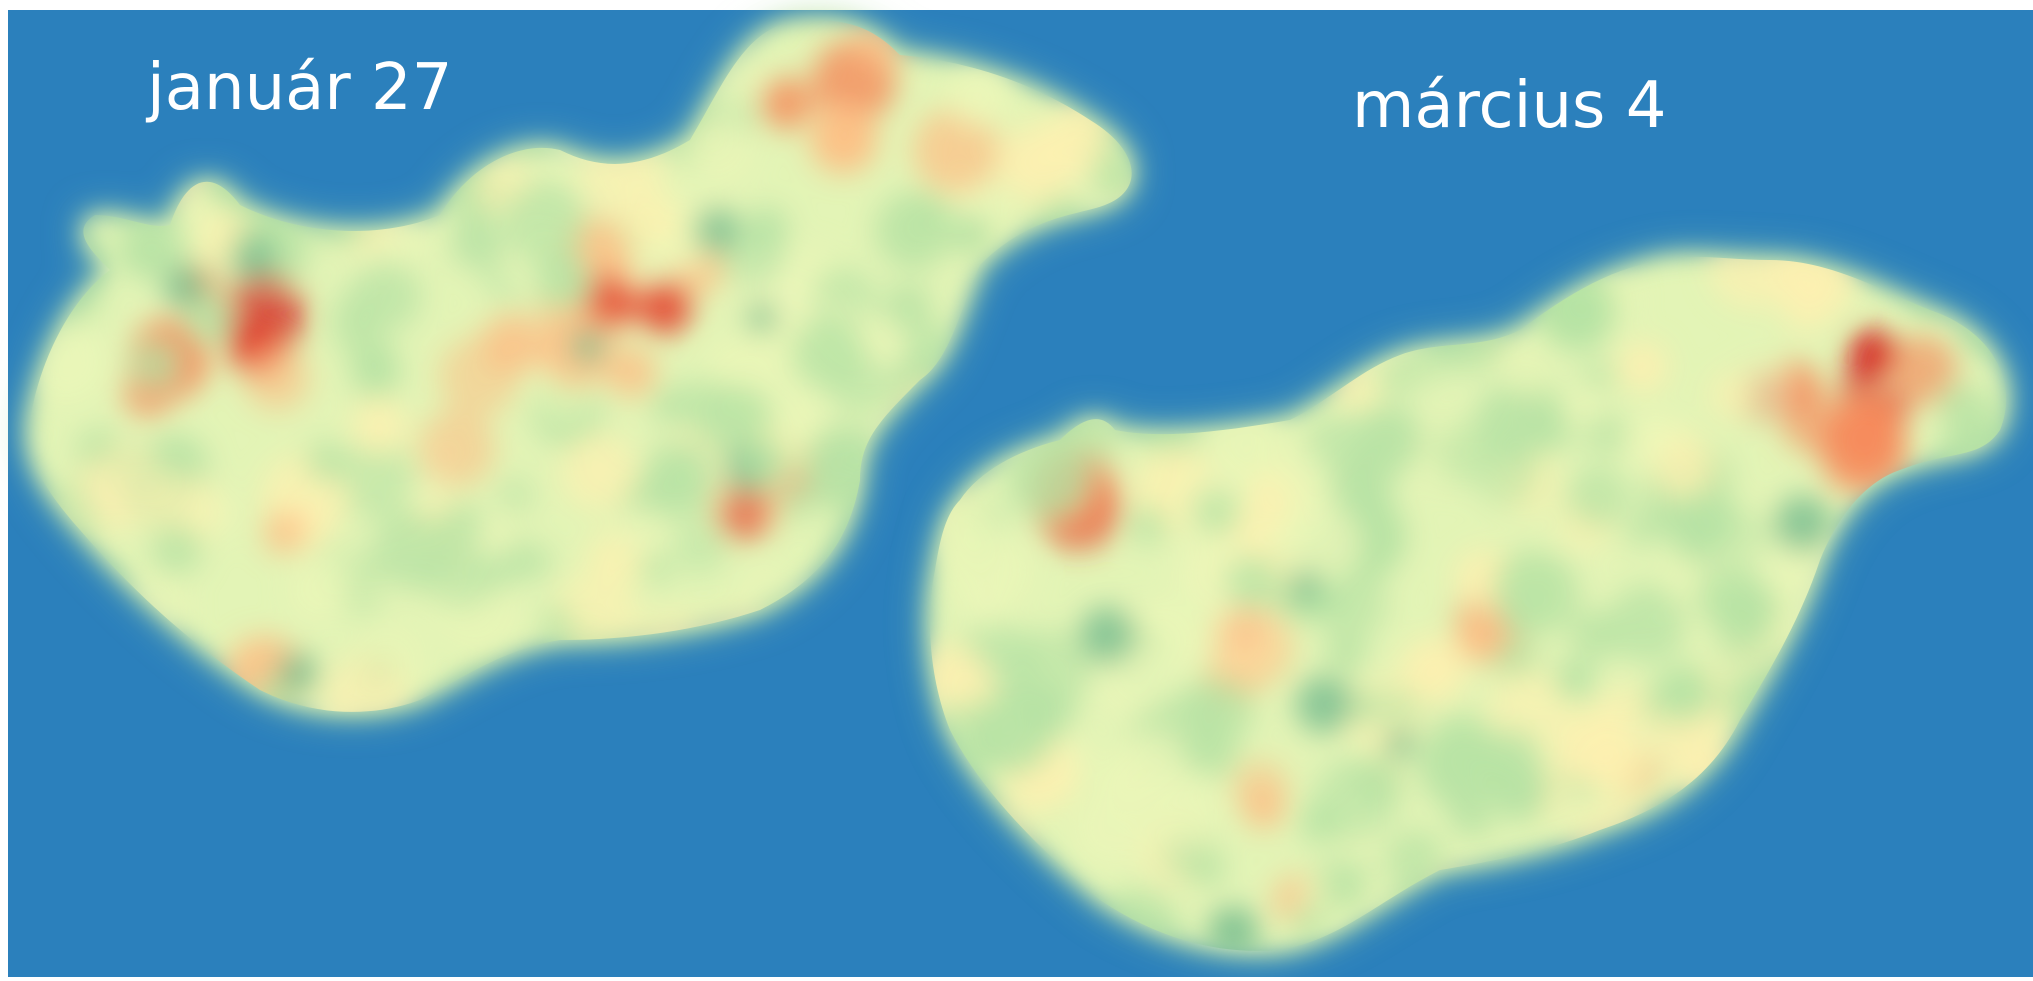 The height and width of the screenshot is (981, 2033). What do you see at coordinates (299, 88) in the screenshot?
I see `date-label-january: január 27` at bounding box center [299, 88].